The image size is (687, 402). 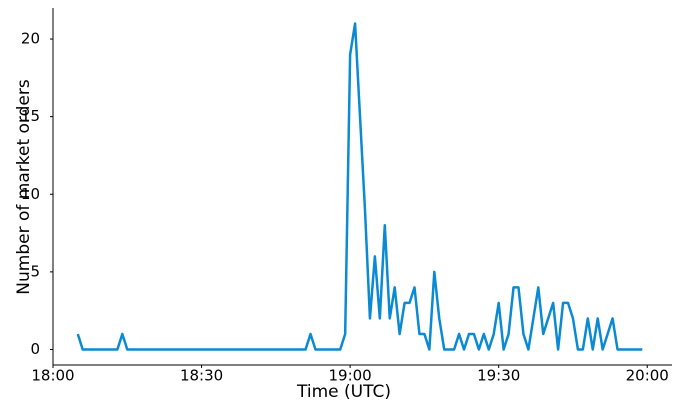 I want to click on y-tick-label: 15, so click(x=30, y=116).